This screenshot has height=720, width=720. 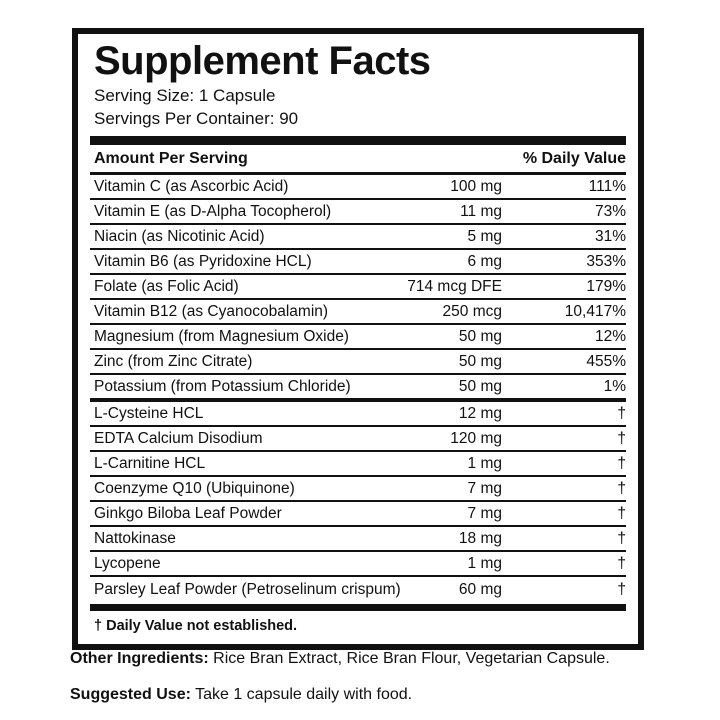 What do you see at coordinates (480, 589) in the screenshot?
I see `ingredient-amount: 60 mg` at bounding box center [480, 589].